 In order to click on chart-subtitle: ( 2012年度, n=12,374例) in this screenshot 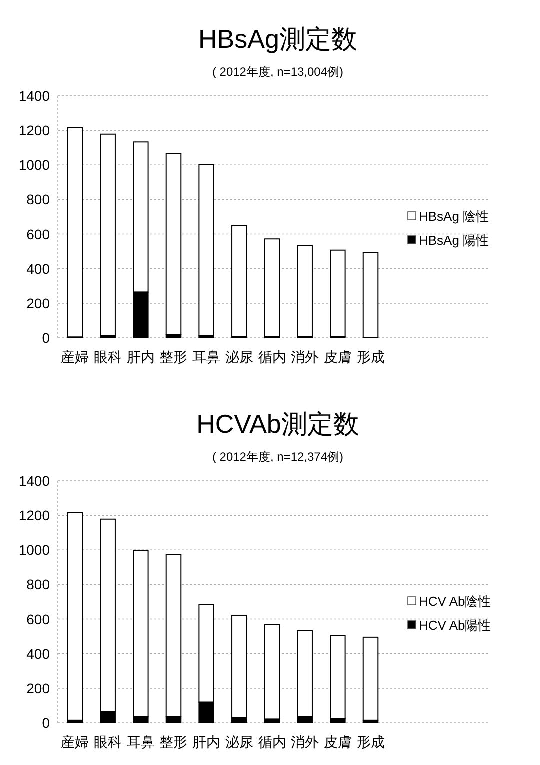, I will do `click(278, 457)`.